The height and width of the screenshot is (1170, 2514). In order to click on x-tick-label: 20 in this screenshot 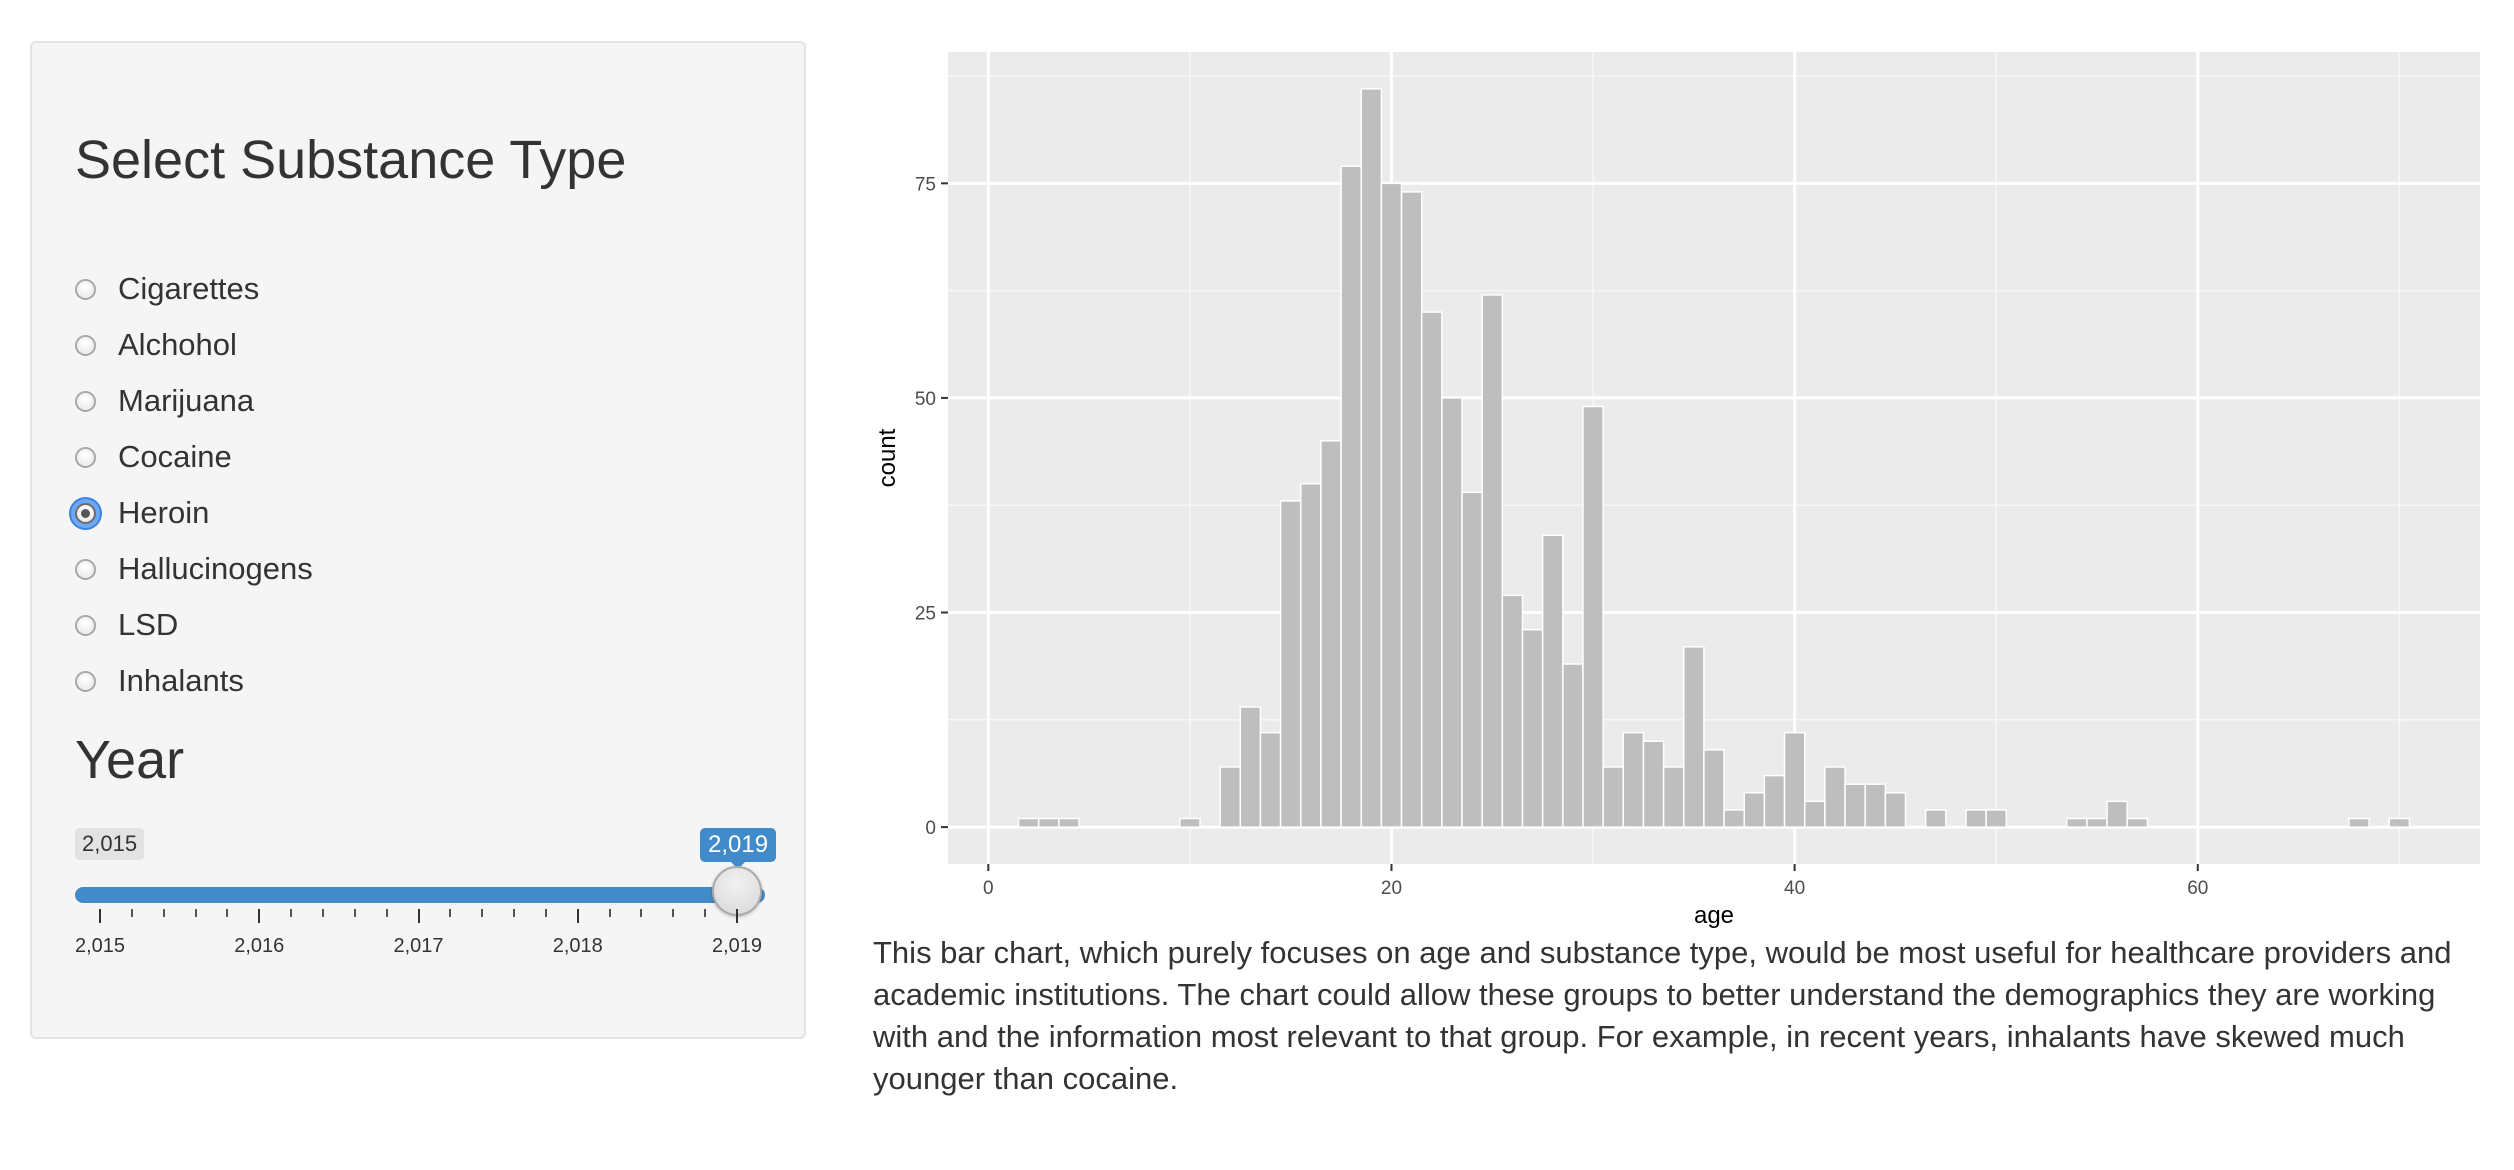, I will do `click(1391, 888)`.